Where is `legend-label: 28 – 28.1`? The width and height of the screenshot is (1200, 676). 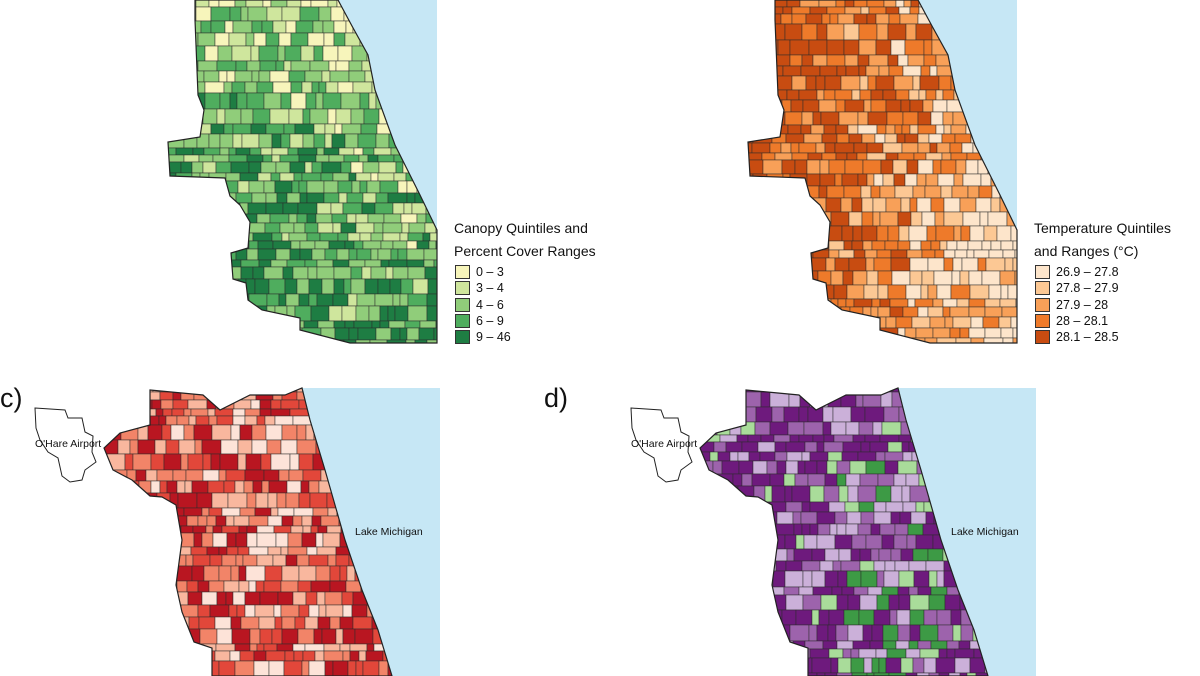 legend-label: 28 – 28.1 is located at coordinates (1082, 321).